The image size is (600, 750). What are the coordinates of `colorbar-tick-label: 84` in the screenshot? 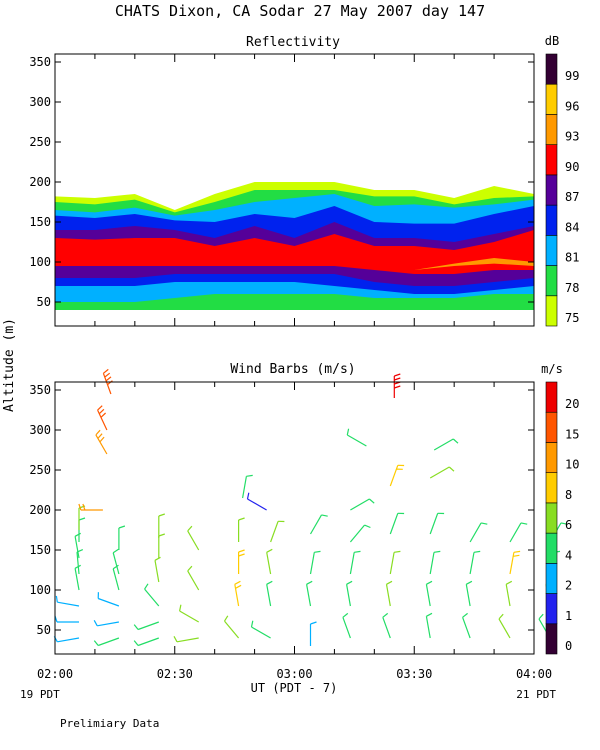 It's located at (572, 227).